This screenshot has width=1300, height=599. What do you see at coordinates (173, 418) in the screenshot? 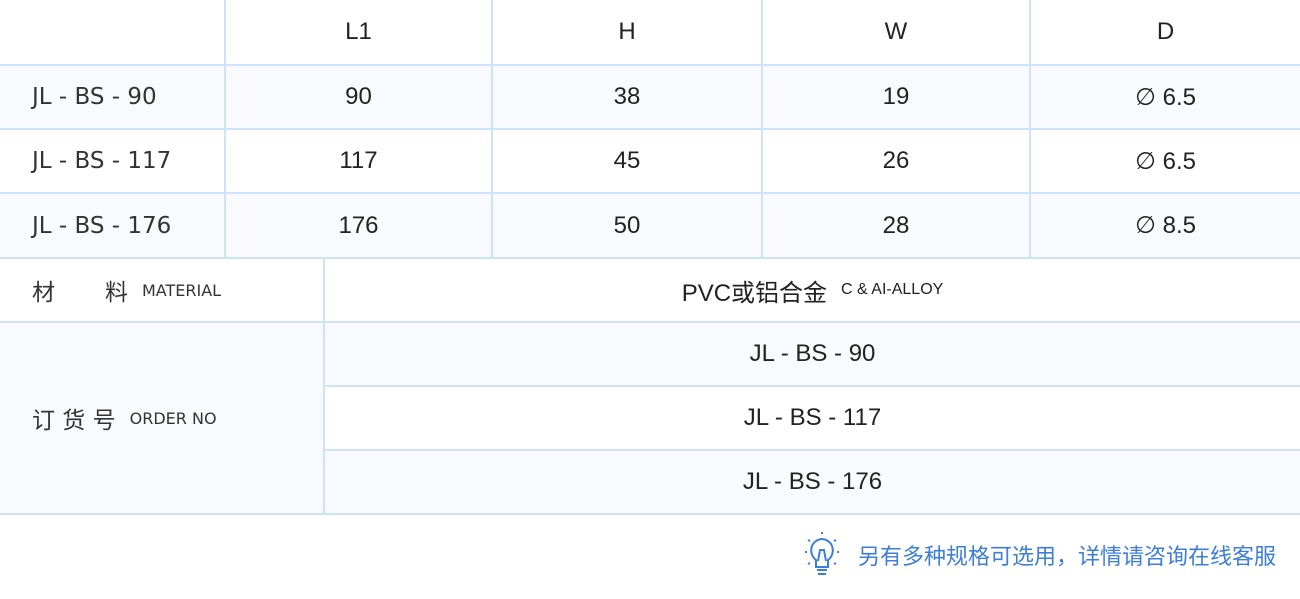
I see `order-label-en: ORDER NO` at bounding box center [173, 418].